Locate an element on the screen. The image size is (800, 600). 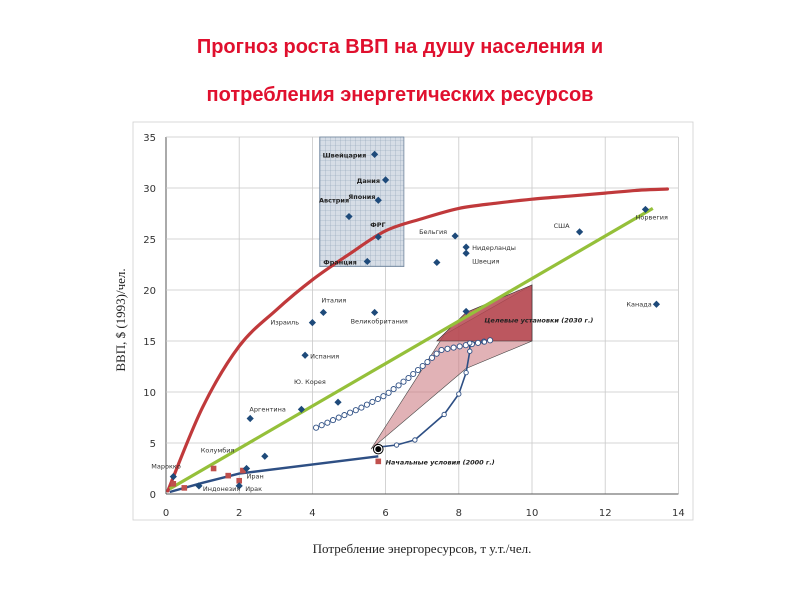
y-axis-label: ВВП, $ (1993)/чел. is located at coordinates (120, 319).